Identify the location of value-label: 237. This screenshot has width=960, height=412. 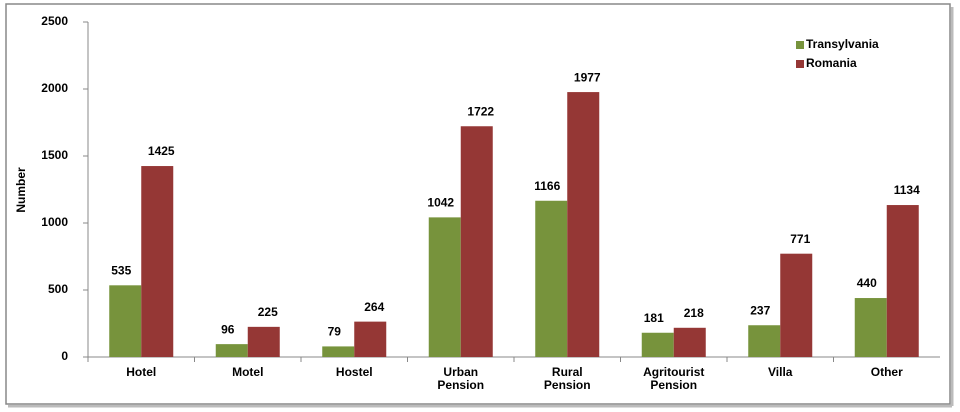
(760, 310).